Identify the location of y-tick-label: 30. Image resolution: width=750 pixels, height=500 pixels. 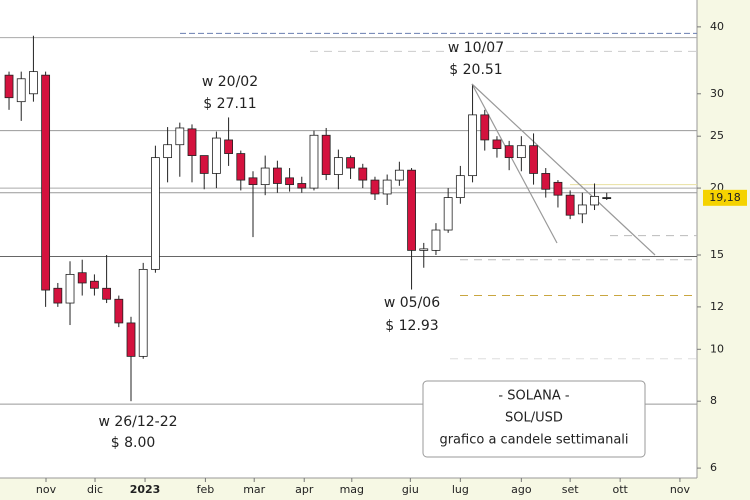
(717, 93).